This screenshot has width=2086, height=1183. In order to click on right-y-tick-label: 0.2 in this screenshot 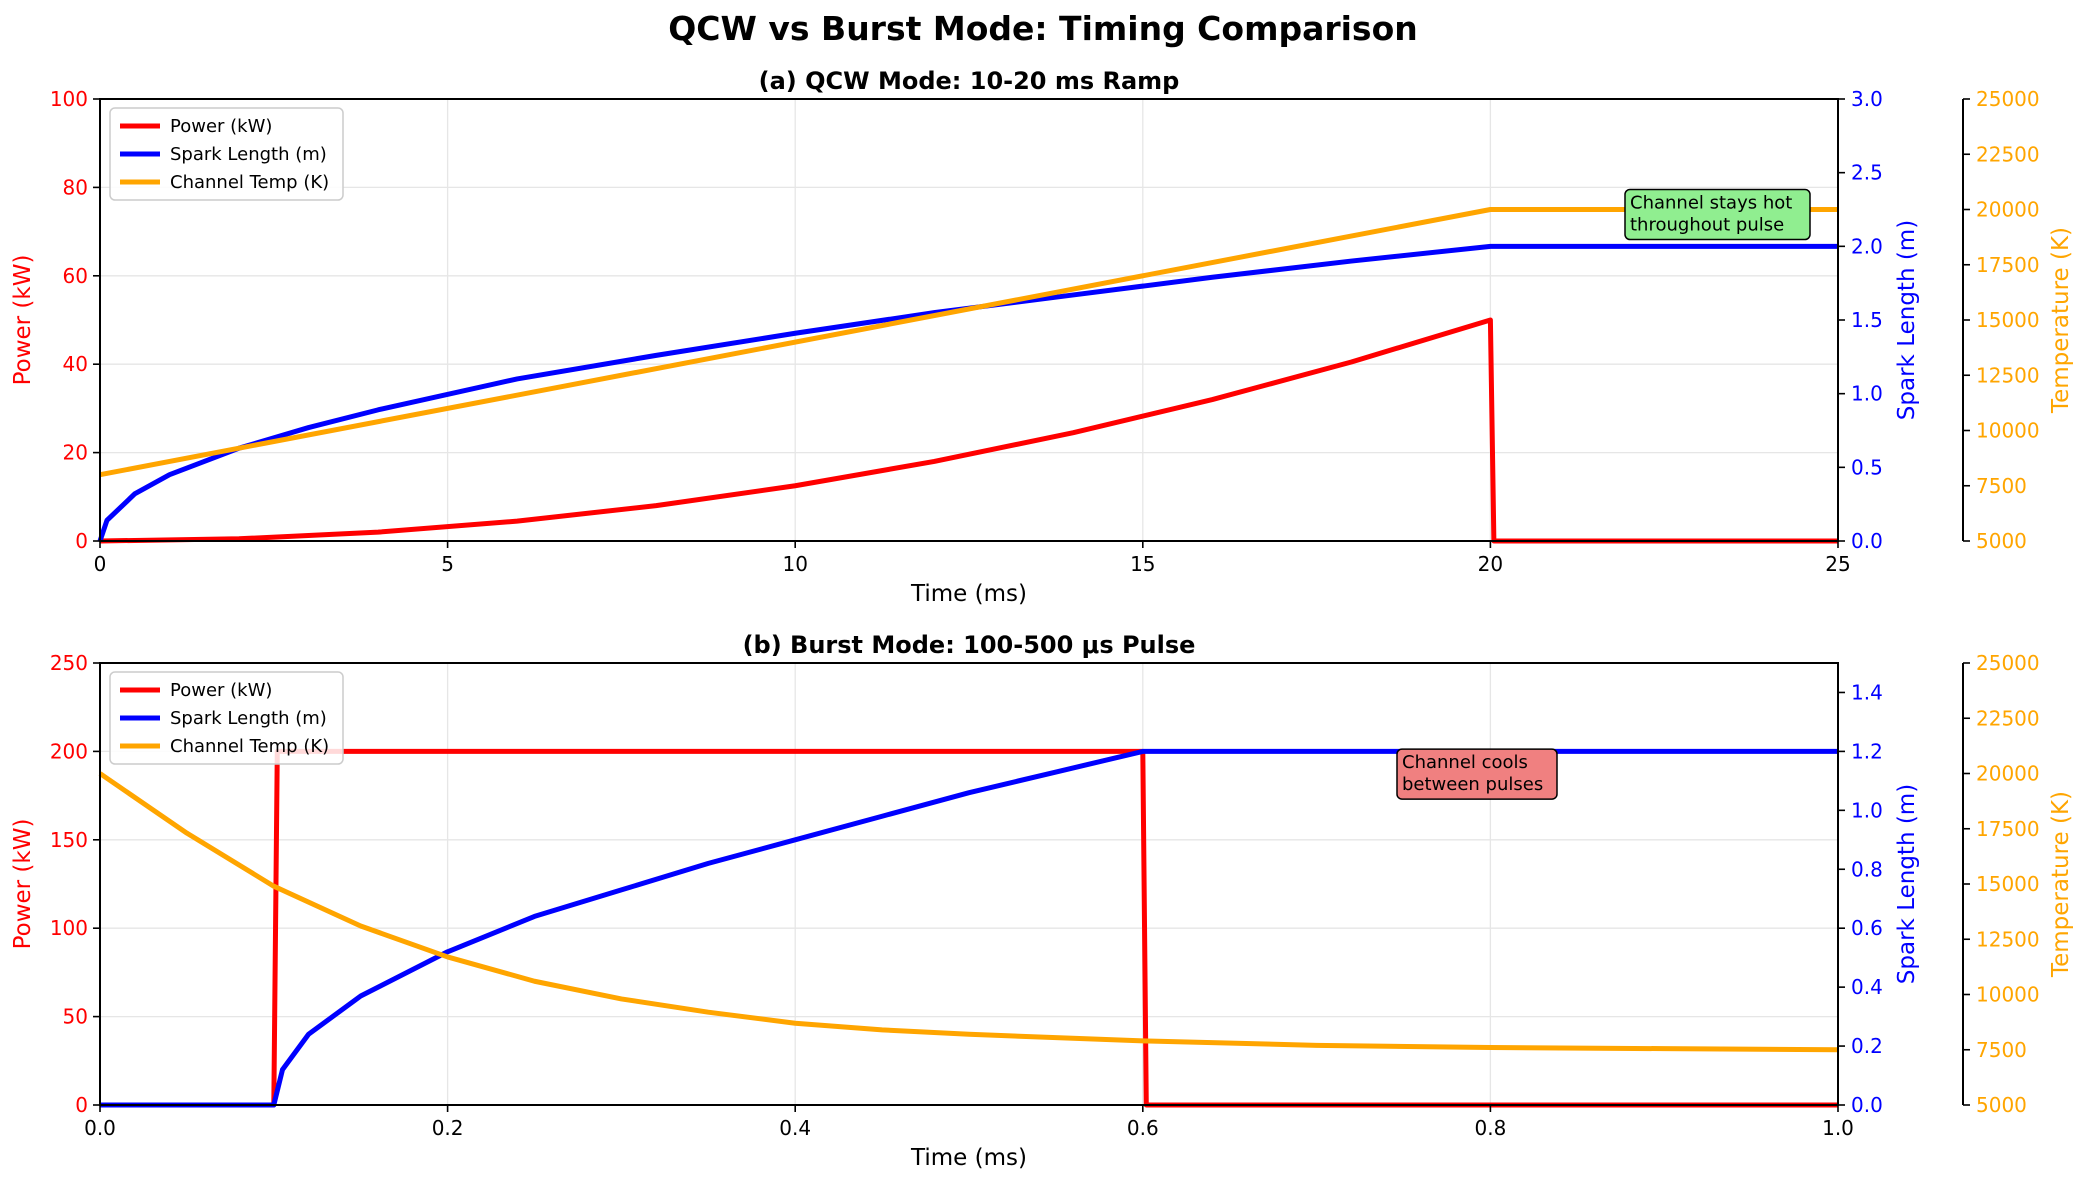, I will do `click(1867, 1046)`.